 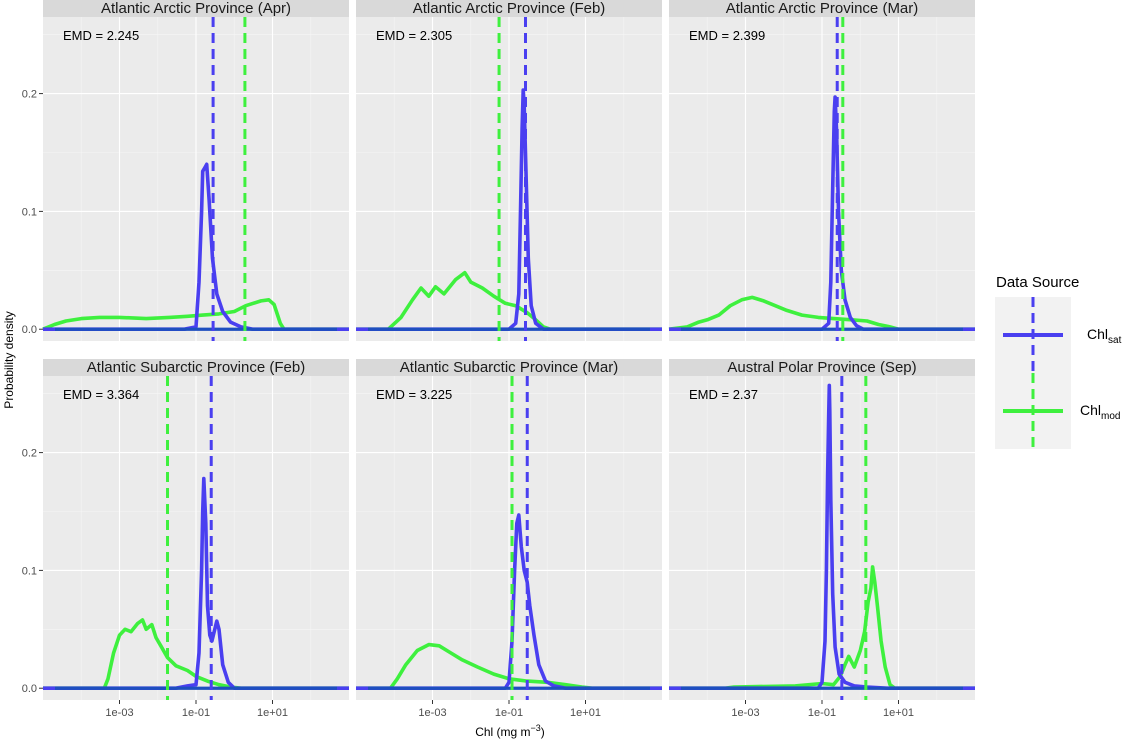 I want to click on facet-title: Atlantic Arctic Province (Mar), so click(x=822, y=8).